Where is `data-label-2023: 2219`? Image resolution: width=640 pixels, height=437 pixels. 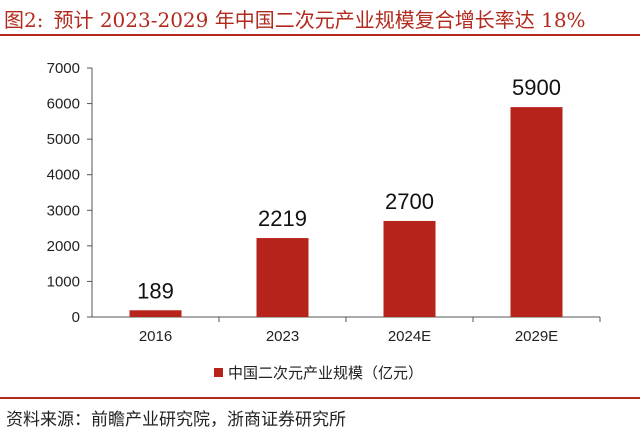 data-label-2023: 2219 is located at coordinates (282, 218).